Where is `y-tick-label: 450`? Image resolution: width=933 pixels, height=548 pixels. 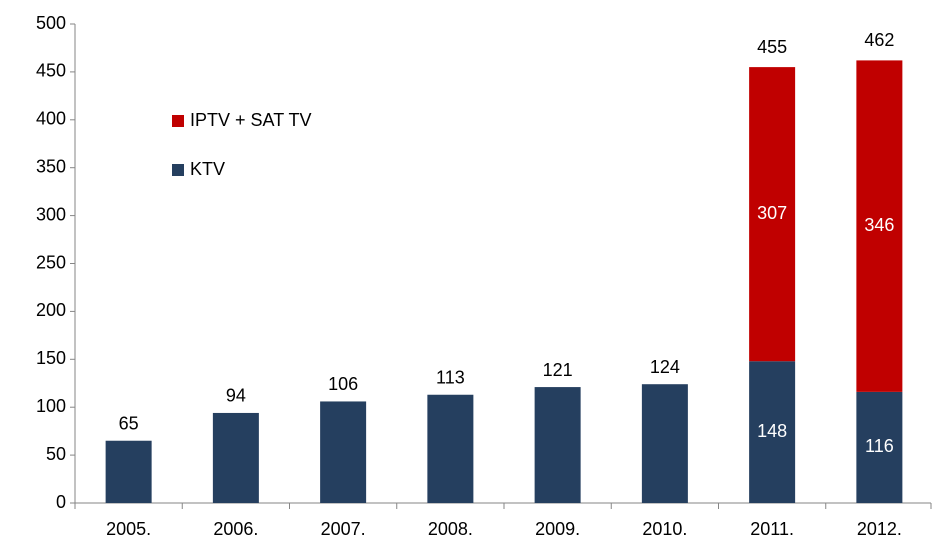 y-tick-label: 450 is located at coordinates (51, 71).